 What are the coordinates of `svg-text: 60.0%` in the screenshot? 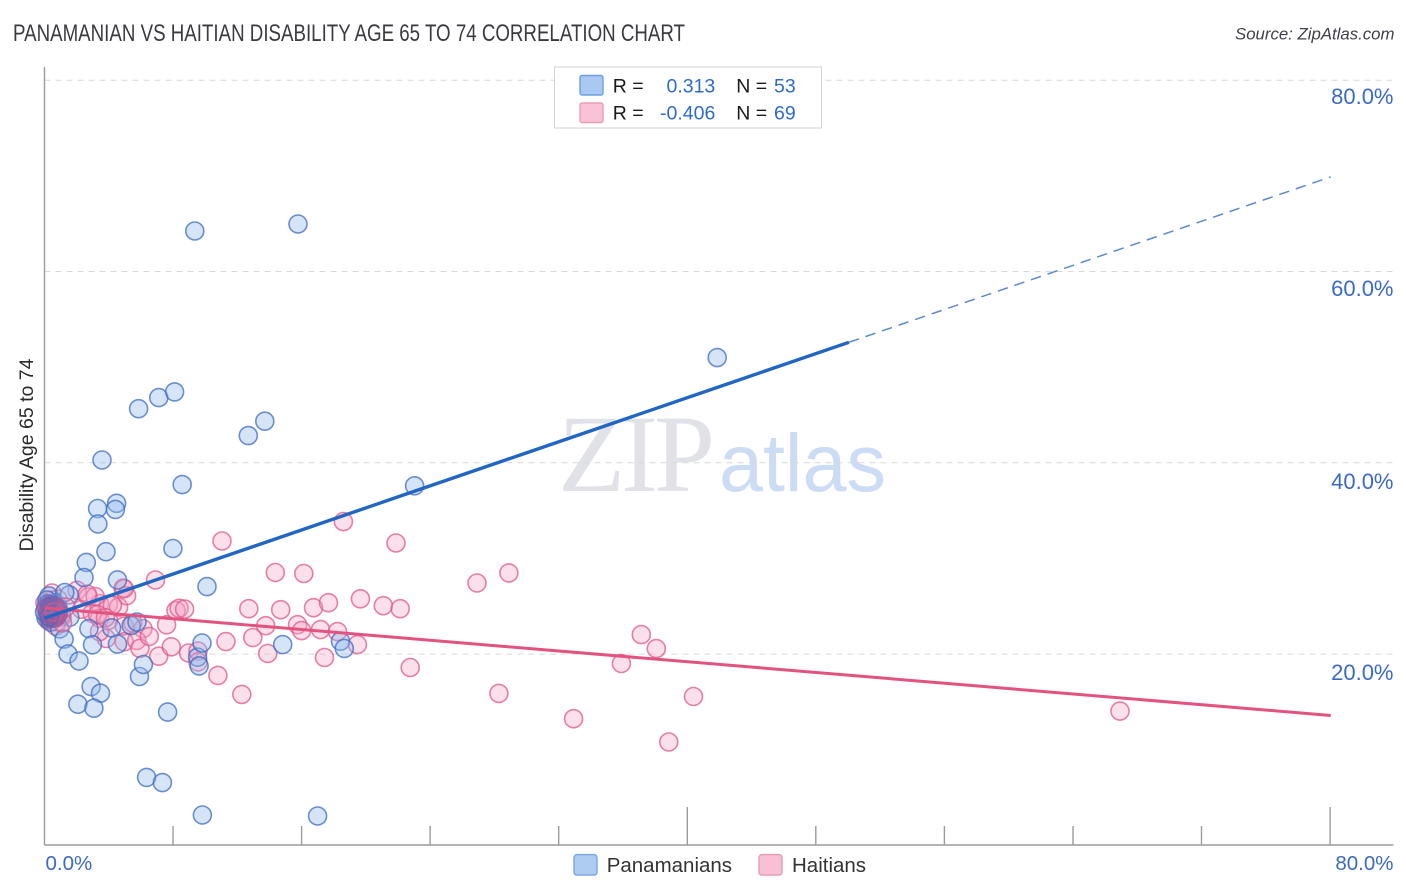 It's located at (1362, 288).